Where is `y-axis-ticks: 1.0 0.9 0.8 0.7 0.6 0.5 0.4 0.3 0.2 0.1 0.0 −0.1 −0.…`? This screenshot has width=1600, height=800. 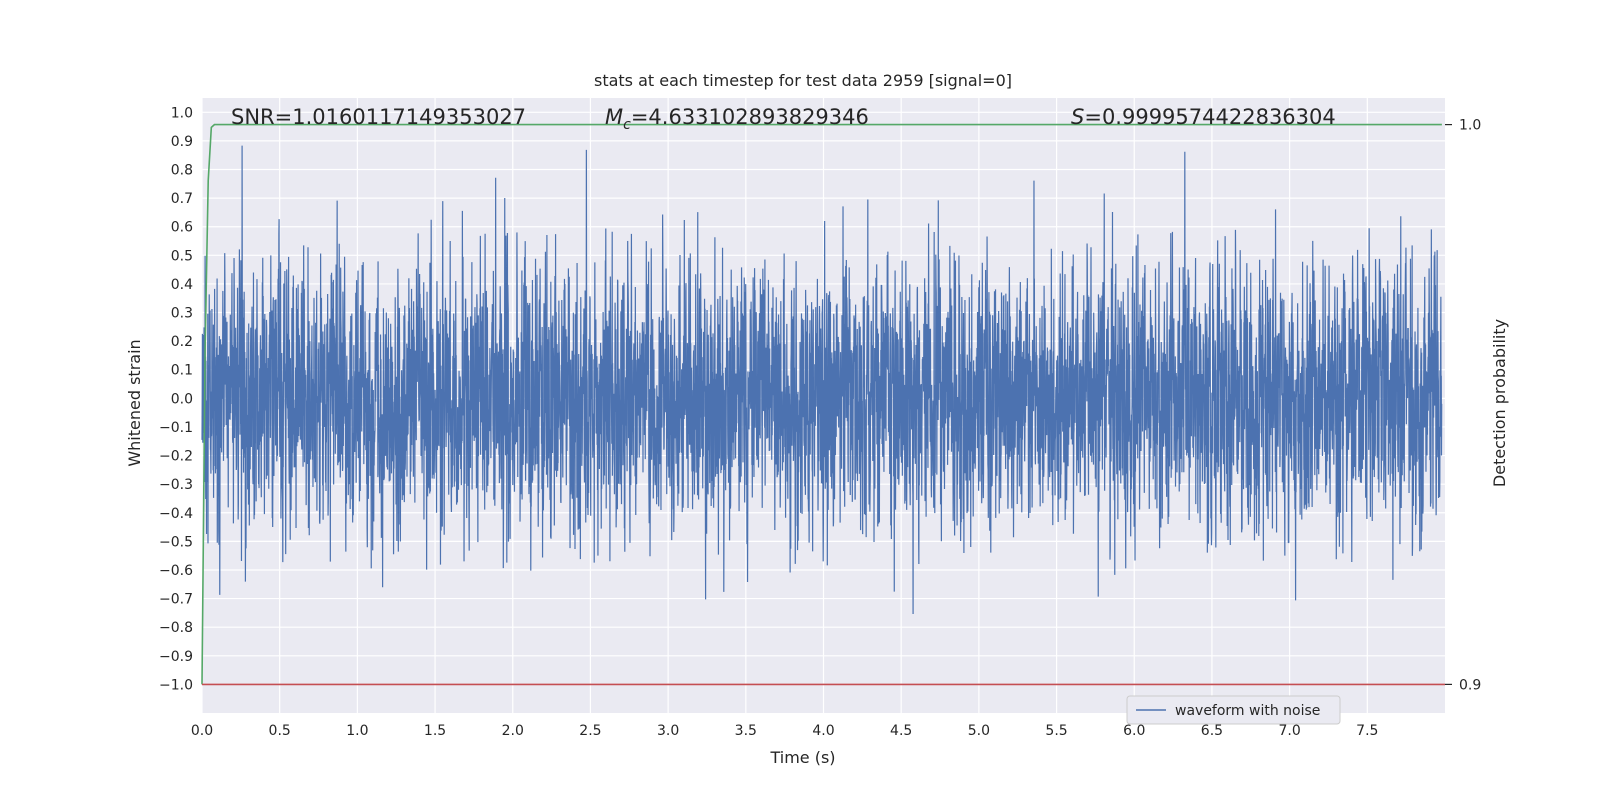
y-axis-ticks: 1.0 0.9 0.8 0.7 0.6 0.5 0.4 0.3 0.2 0.1 0.0 −0.1 −0.… is located at coordinates (176, 399).